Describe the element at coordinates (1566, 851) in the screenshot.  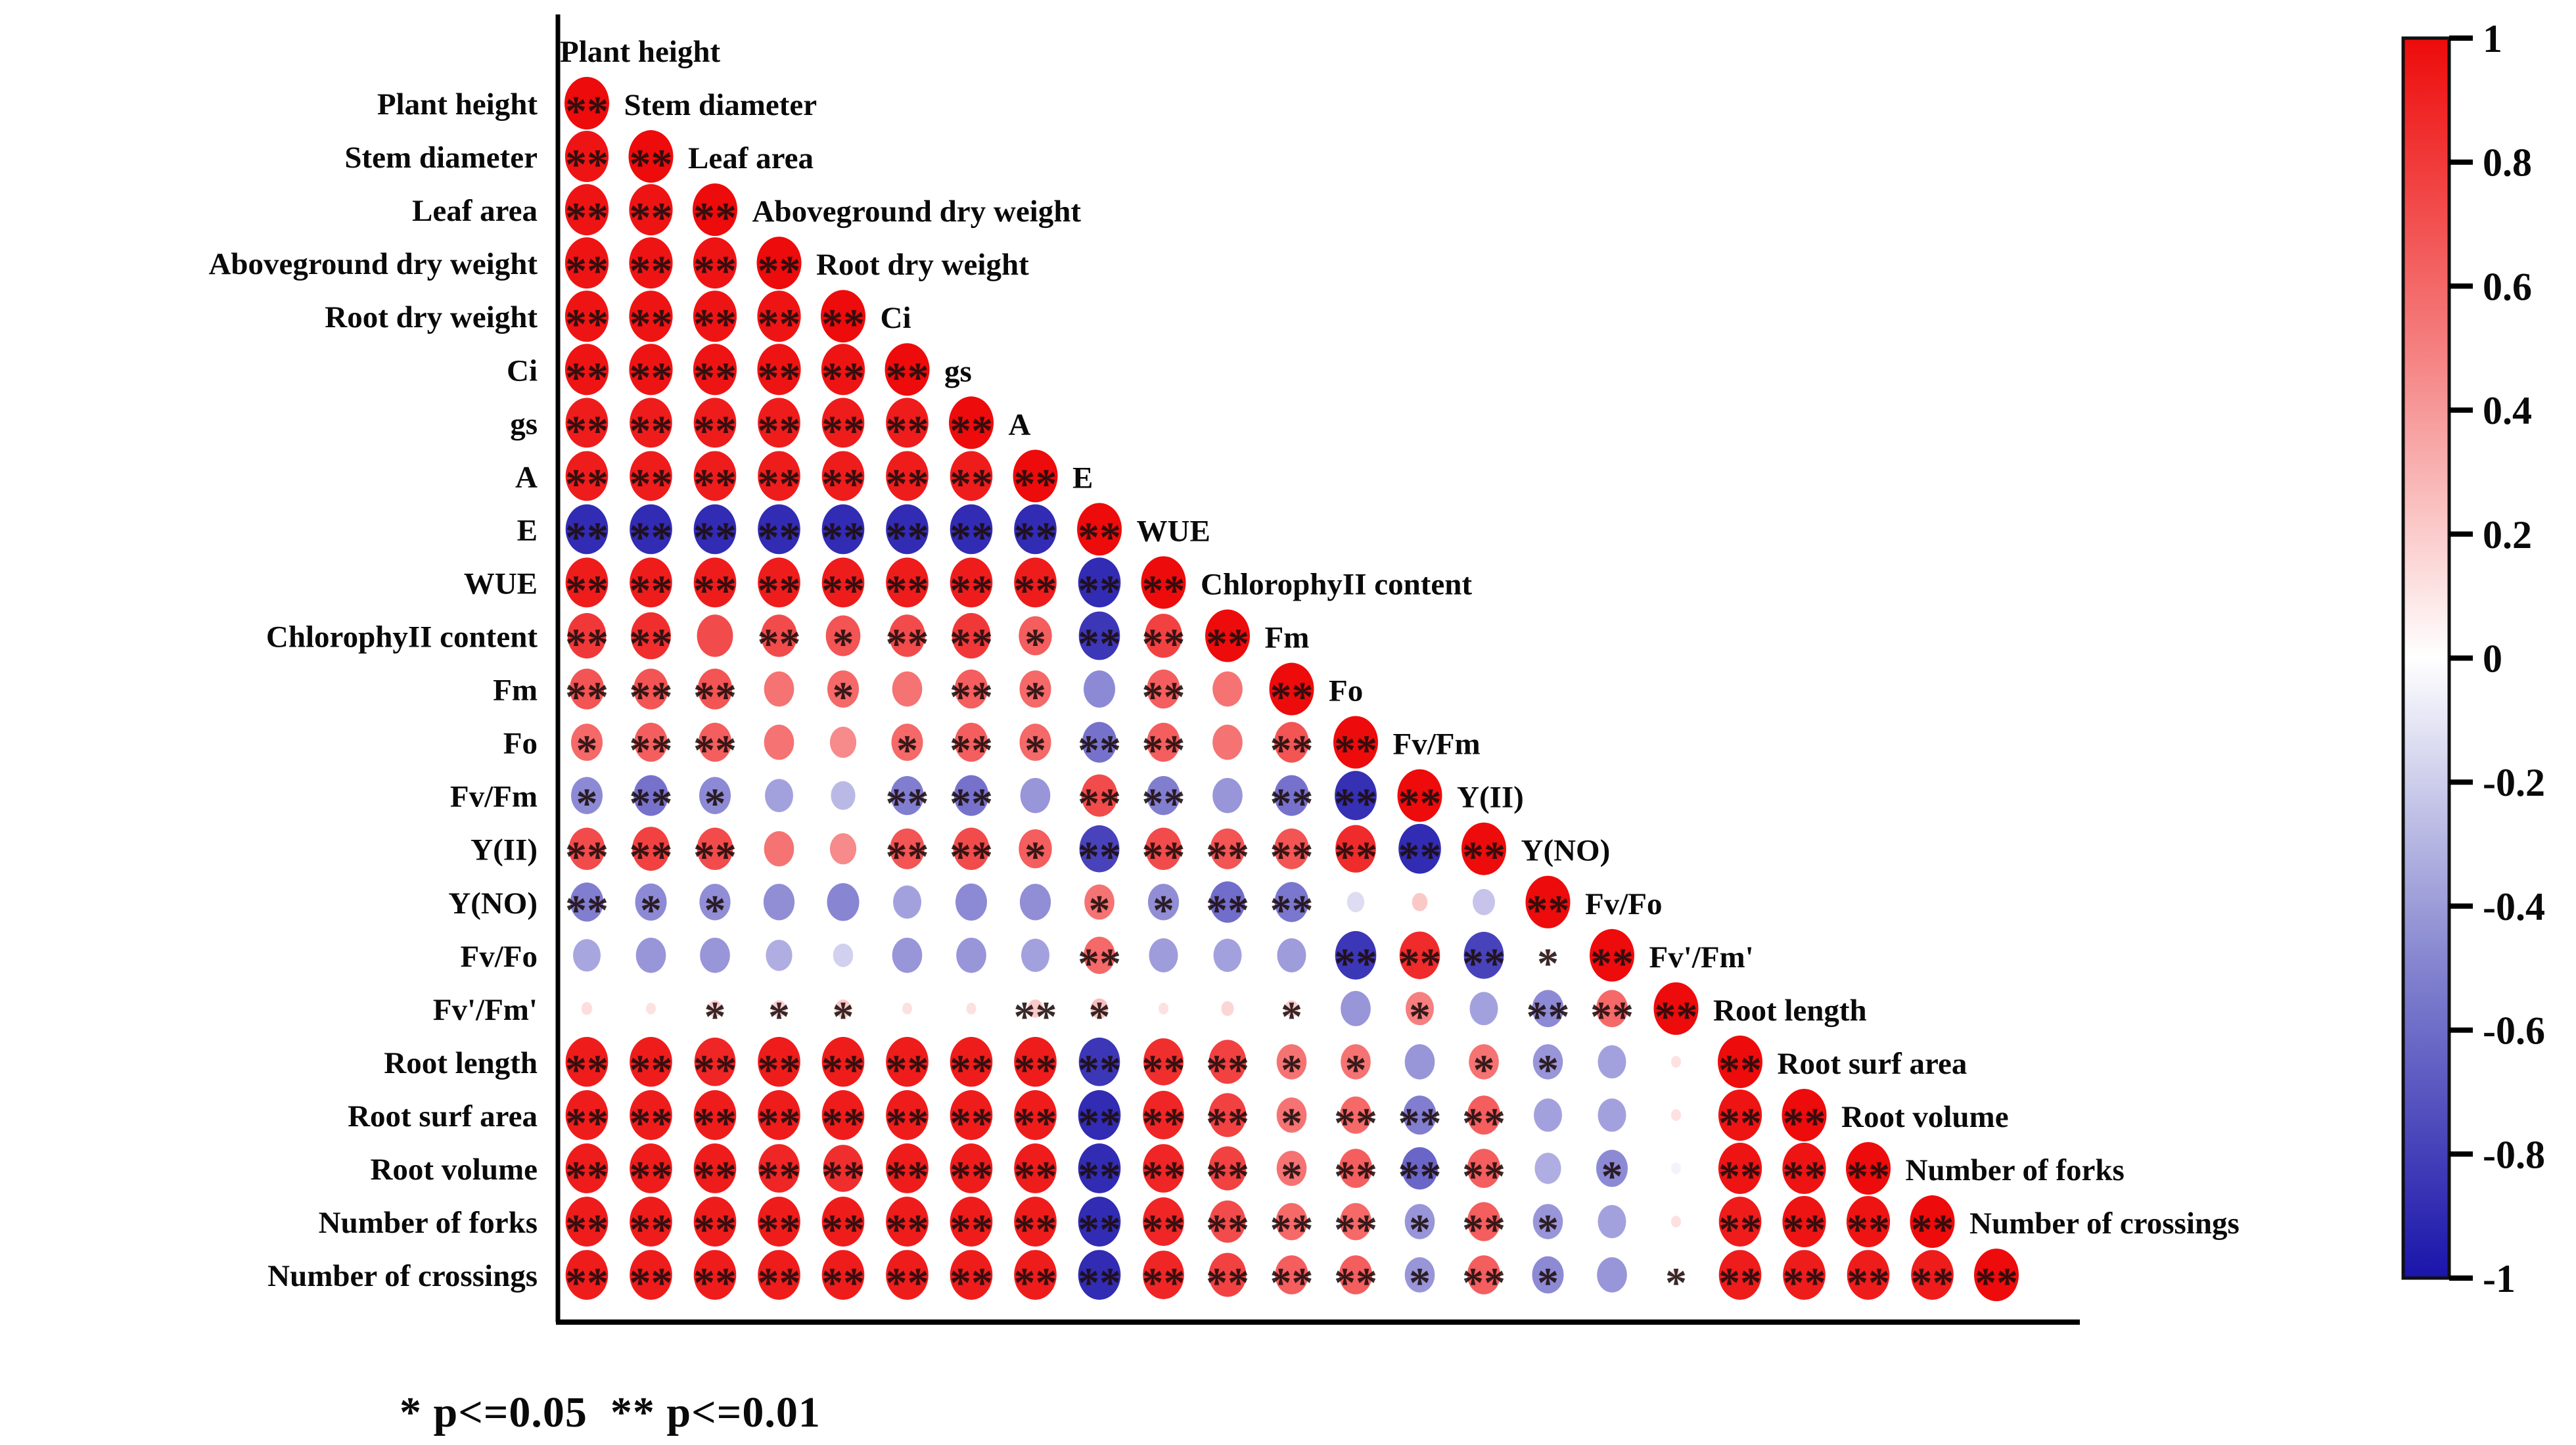
I see `diagonal-variable-label: Y(NO)` at that location.